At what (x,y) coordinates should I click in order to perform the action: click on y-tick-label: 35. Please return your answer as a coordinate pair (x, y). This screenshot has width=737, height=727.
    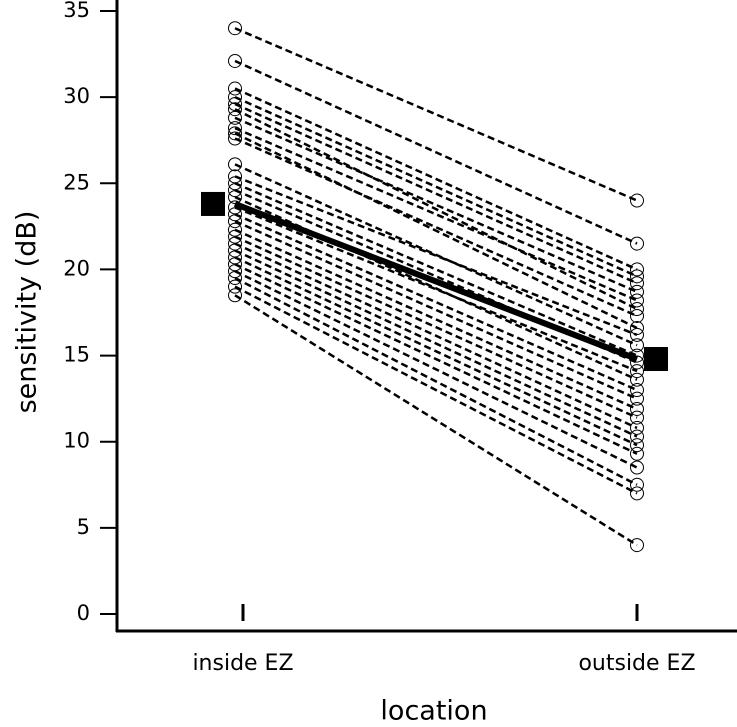
    Looking at the image, I should click on (76, 11).